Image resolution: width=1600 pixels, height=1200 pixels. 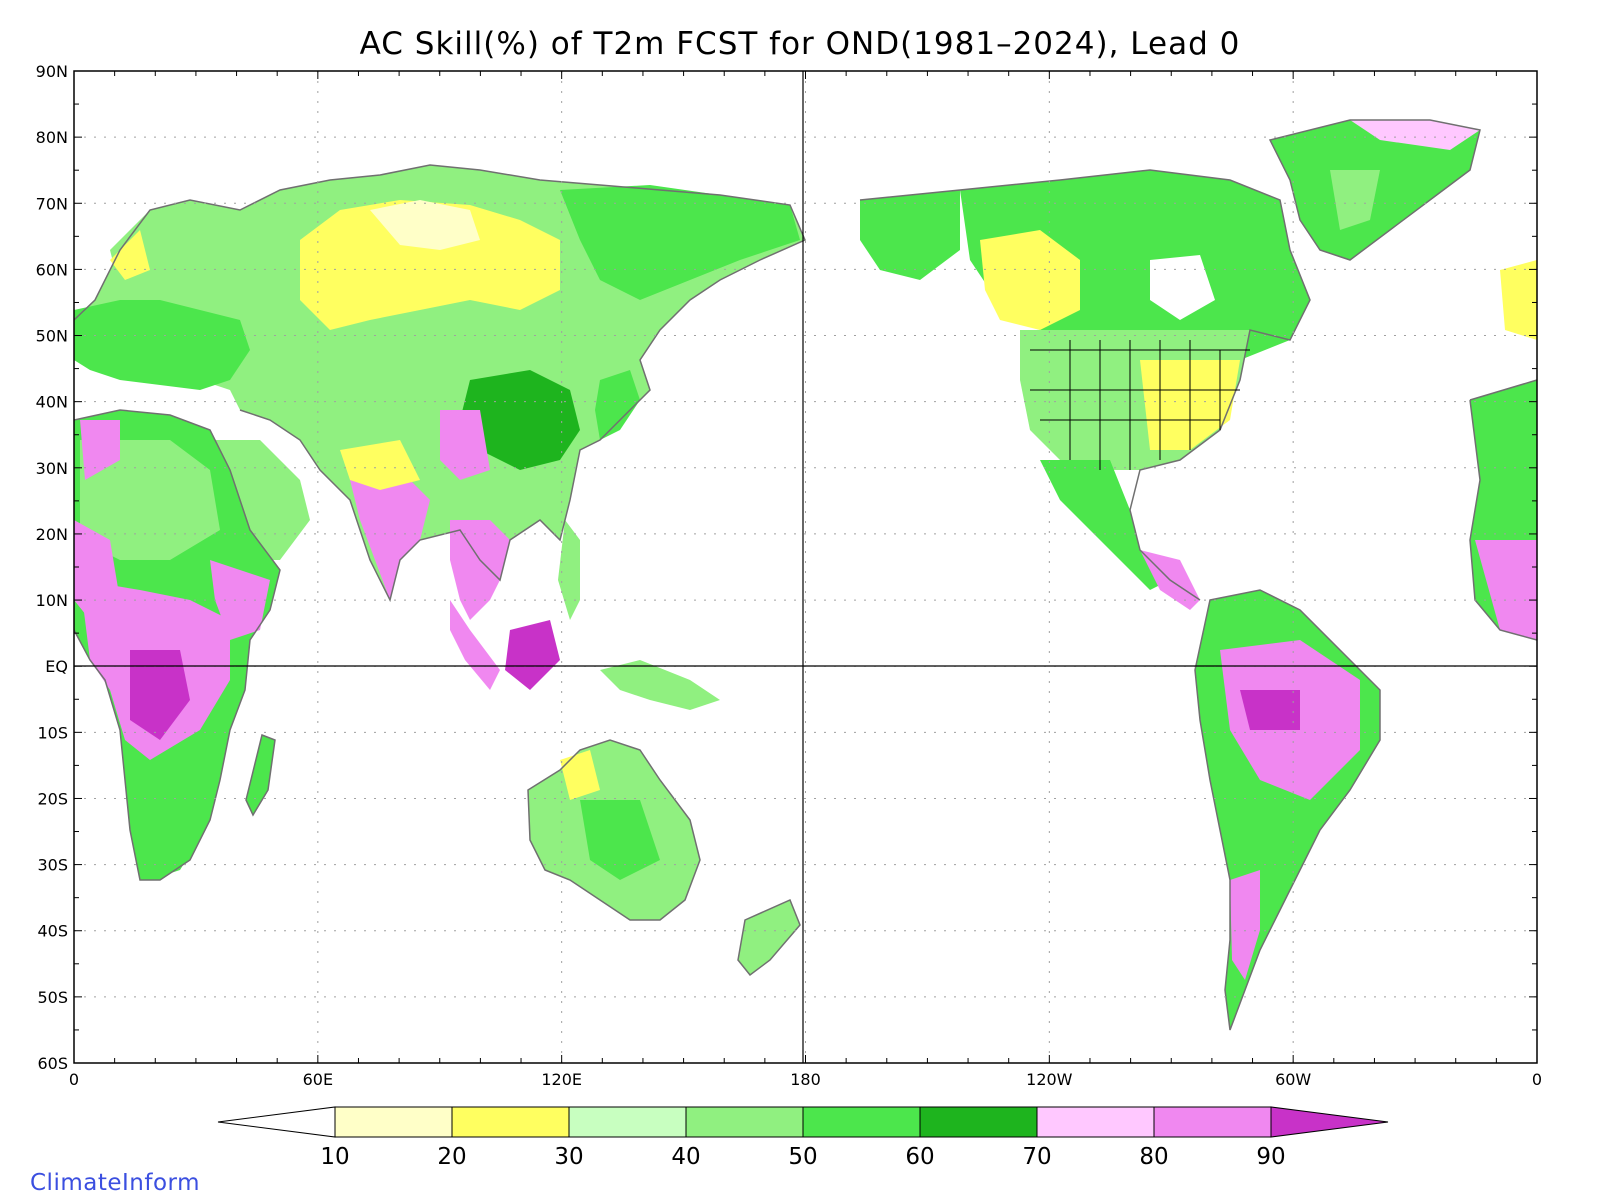 What do you see at coordinates (52, 203) in the screenshot?
I see `lat-label: 70N` at bounding box center [52, 203].